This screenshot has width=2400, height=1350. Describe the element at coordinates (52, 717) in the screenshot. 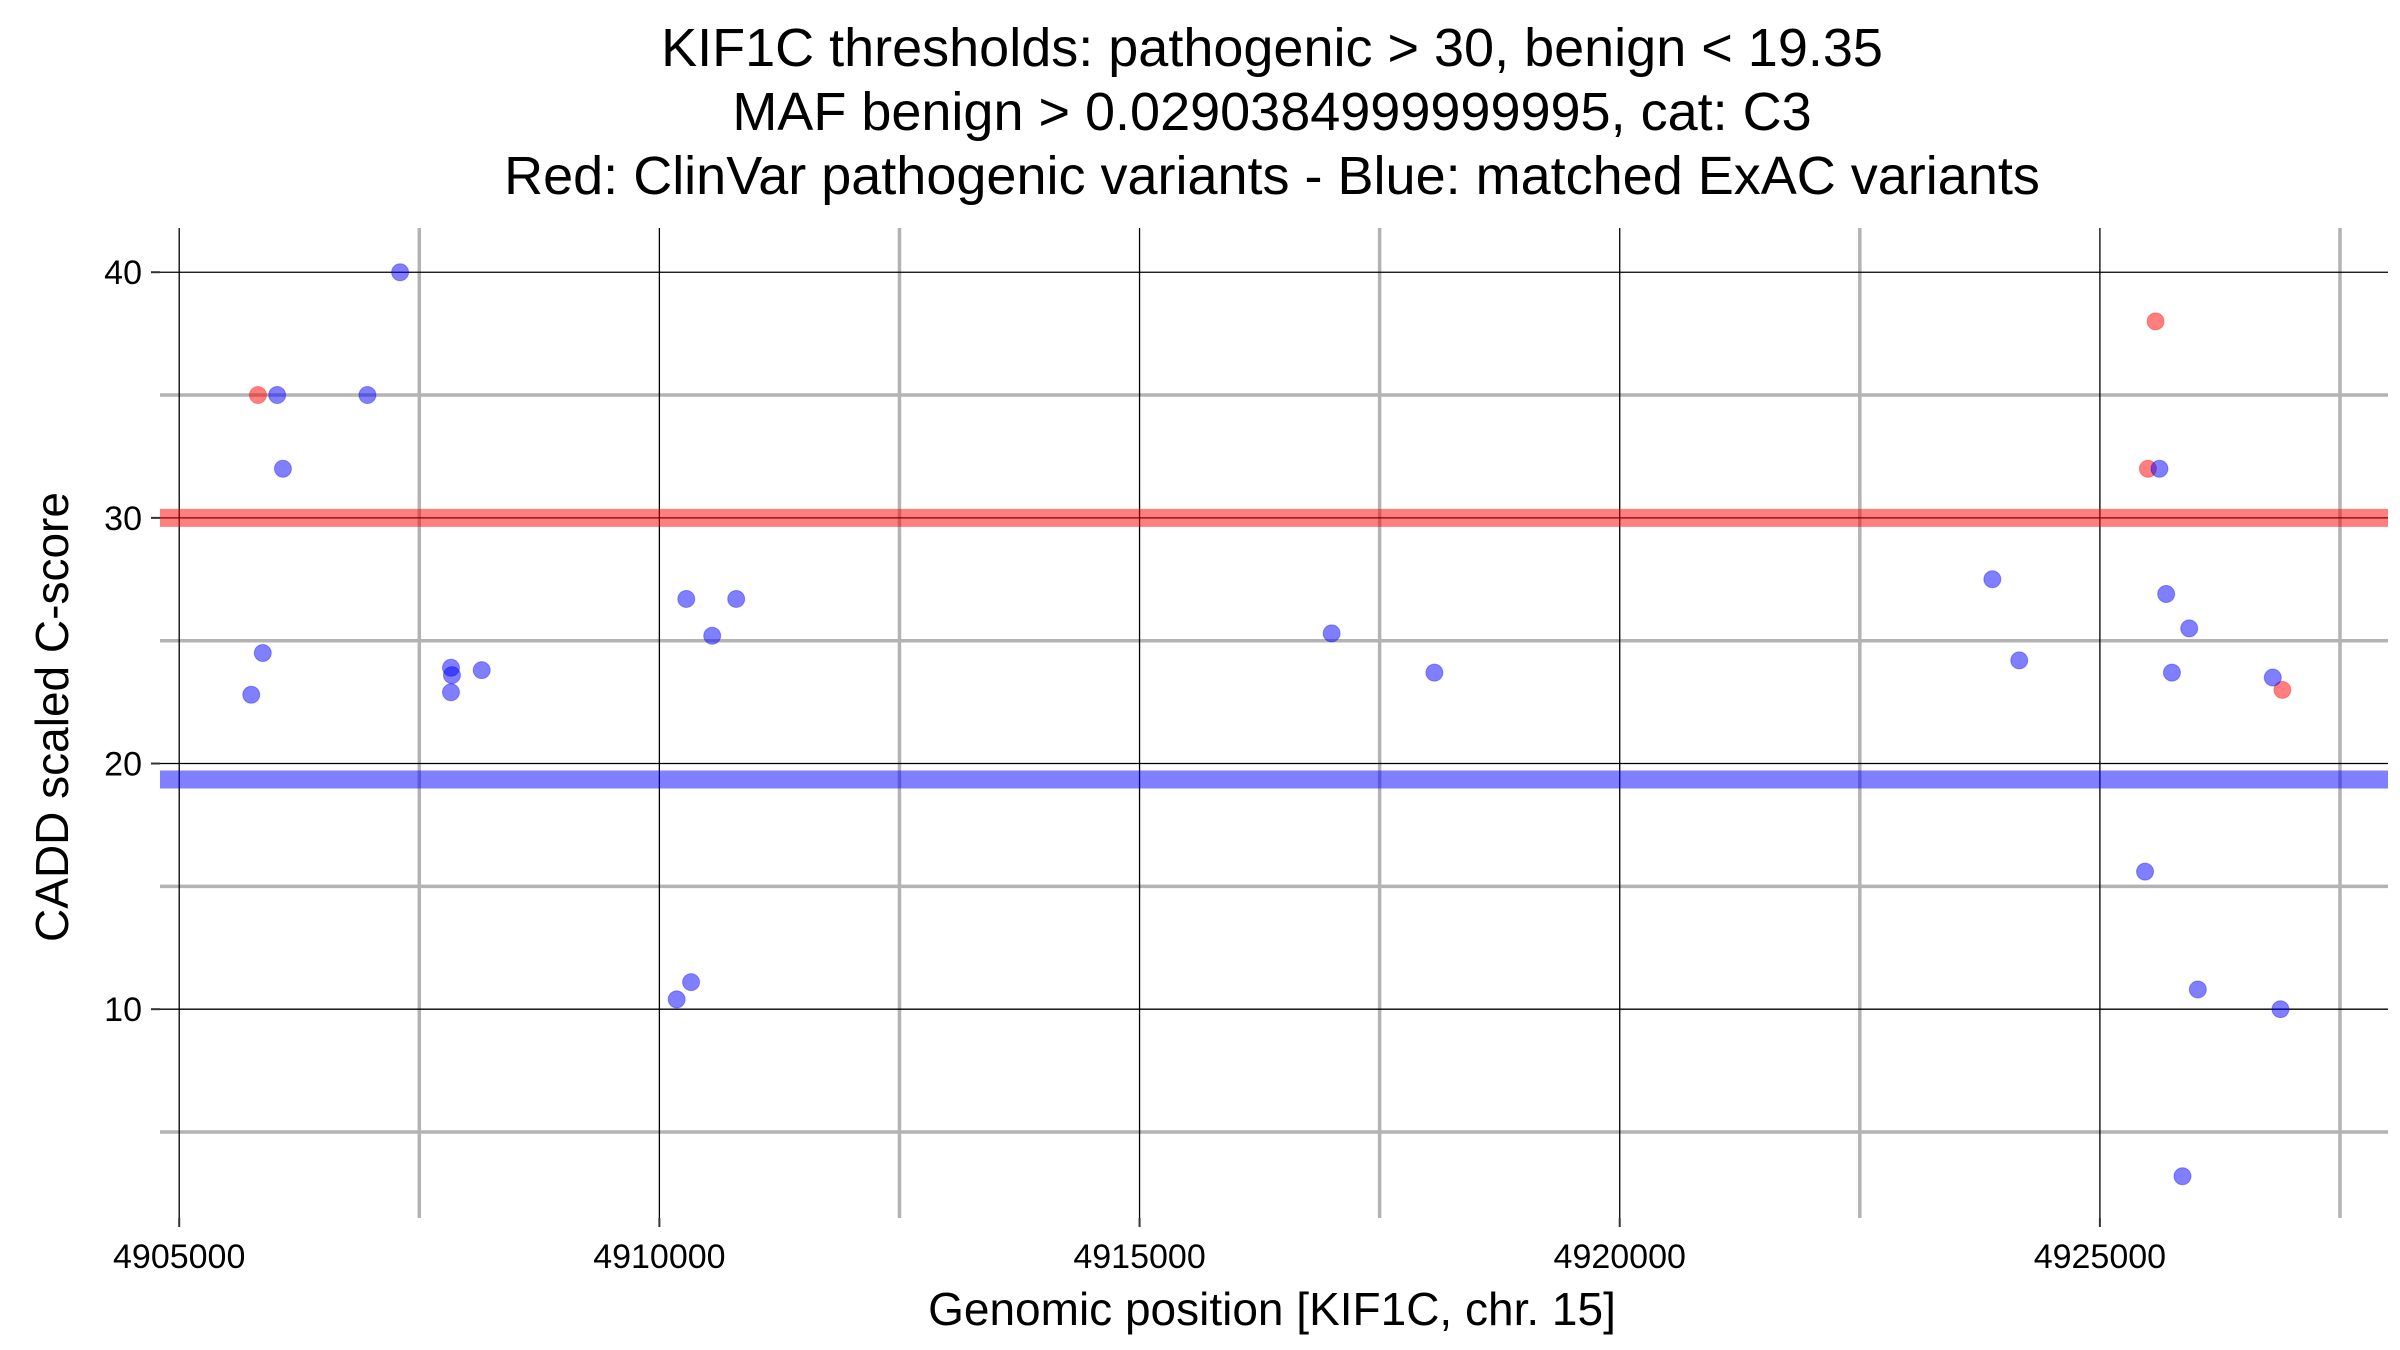

I see `y-axis-label: CADD scaled C-score` at that location.